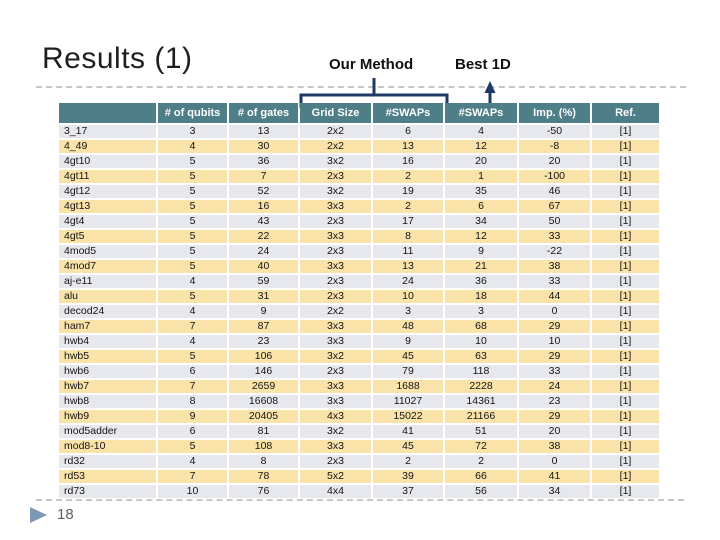  What do you see at coordinates (408, 446) in the screenshot?
I see `value-cell: 45` at bounding box center [408, 446].